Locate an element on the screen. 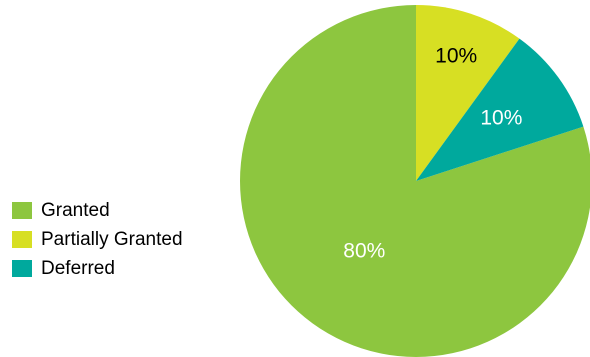  legend-swatch-granted is located at coordinates (22, 210).